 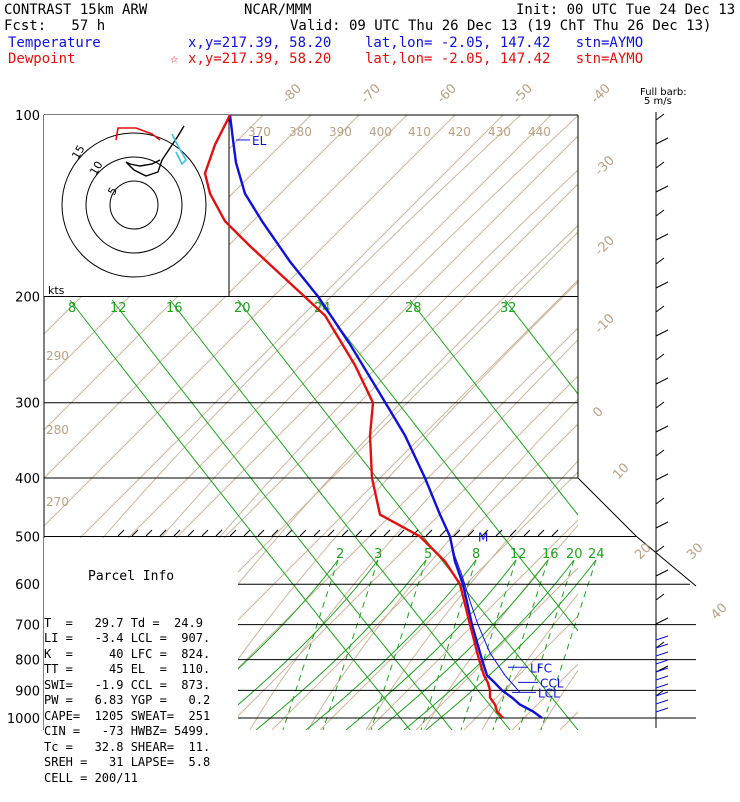 I want to click on theta-label: 280, so click(x=57, y=430).